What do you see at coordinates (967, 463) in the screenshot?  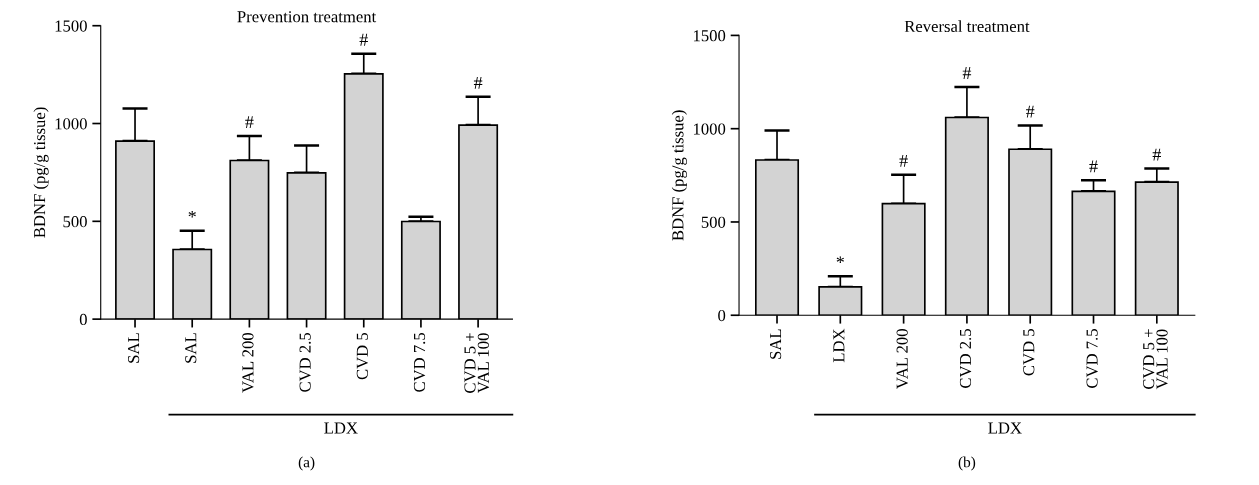 I see `text: (b)` at bounding box center [967, 463].